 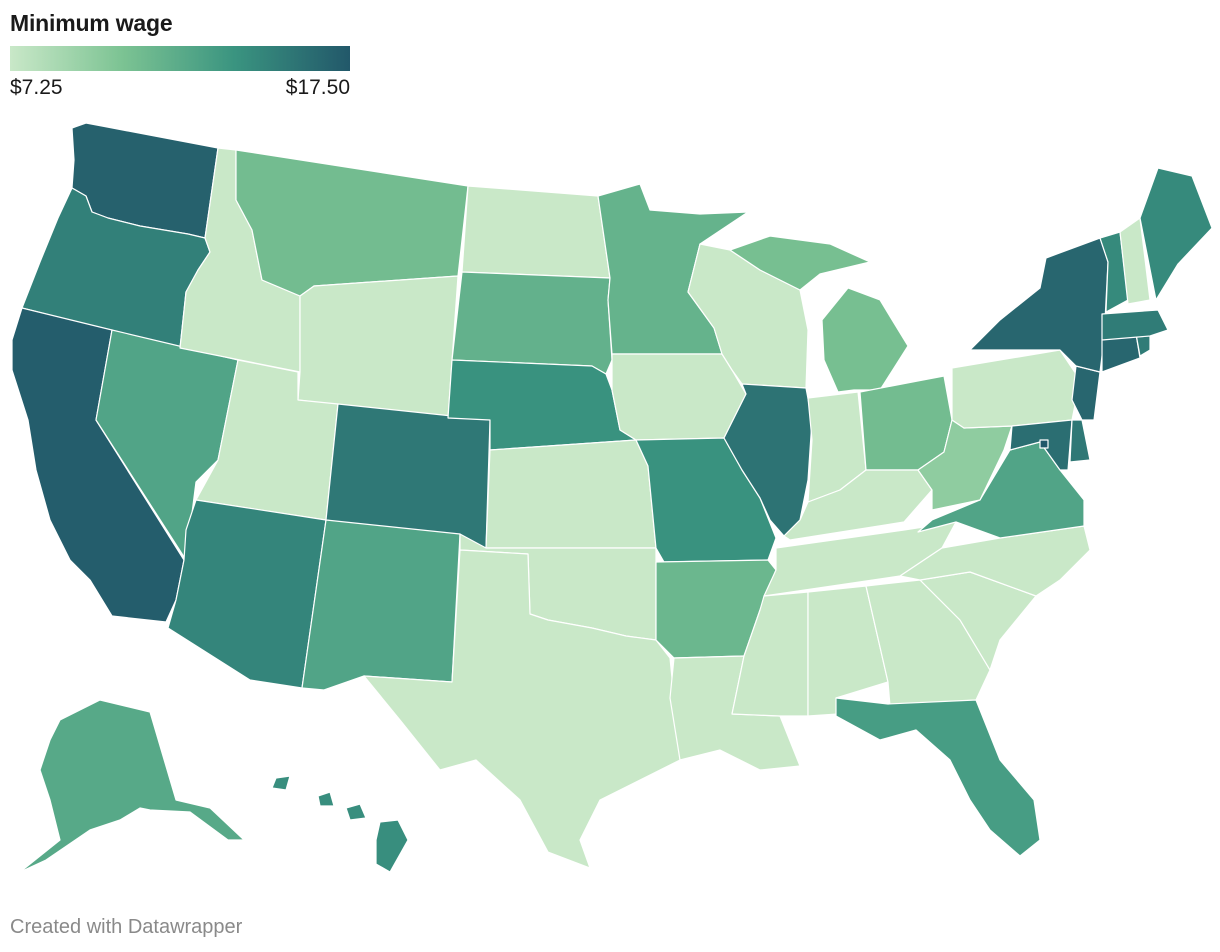 I want to click on state-VT, so click(x=1114, y=272).